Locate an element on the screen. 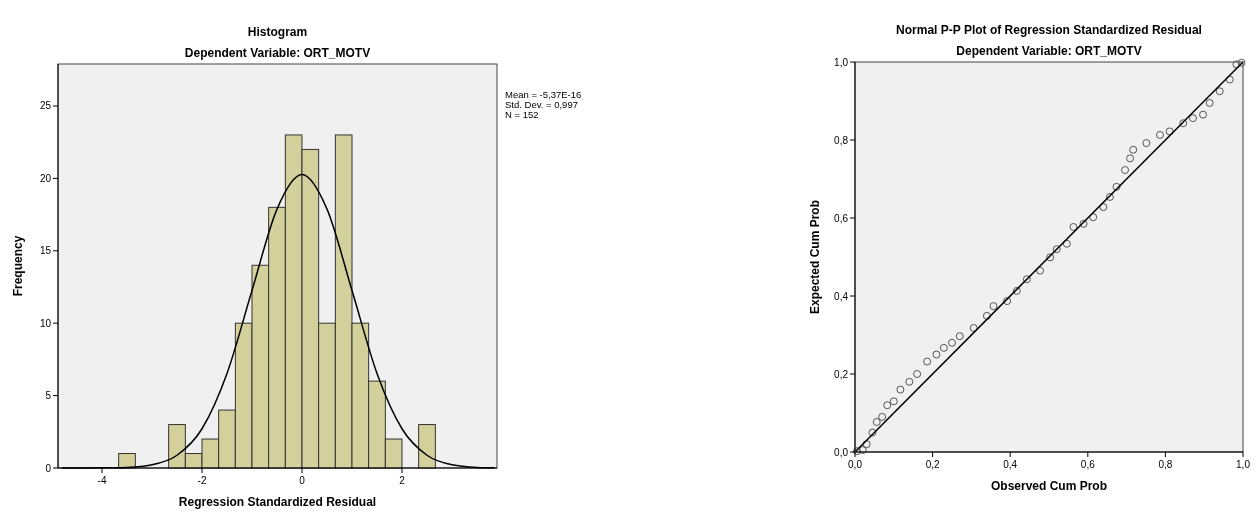  y-tick-label: 20 is located at coordinates (45, 178).